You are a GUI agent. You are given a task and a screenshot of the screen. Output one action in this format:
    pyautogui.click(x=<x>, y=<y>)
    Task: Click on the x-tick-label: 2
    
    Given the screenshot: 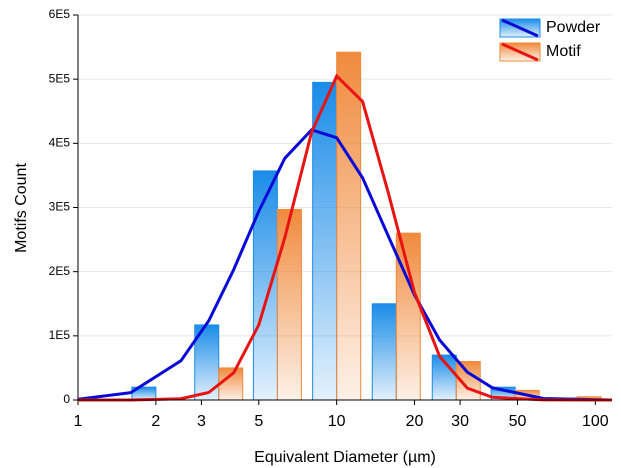 What is the action you would take?
    pyautogui.click(x=155, y=421)
    